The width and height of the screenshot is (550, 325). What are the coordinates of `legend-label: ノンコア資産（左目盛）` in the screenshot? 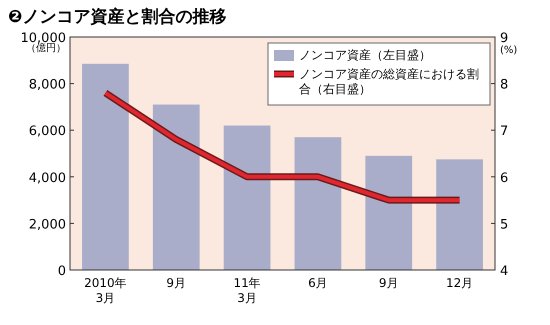 It's located at (365, 55).